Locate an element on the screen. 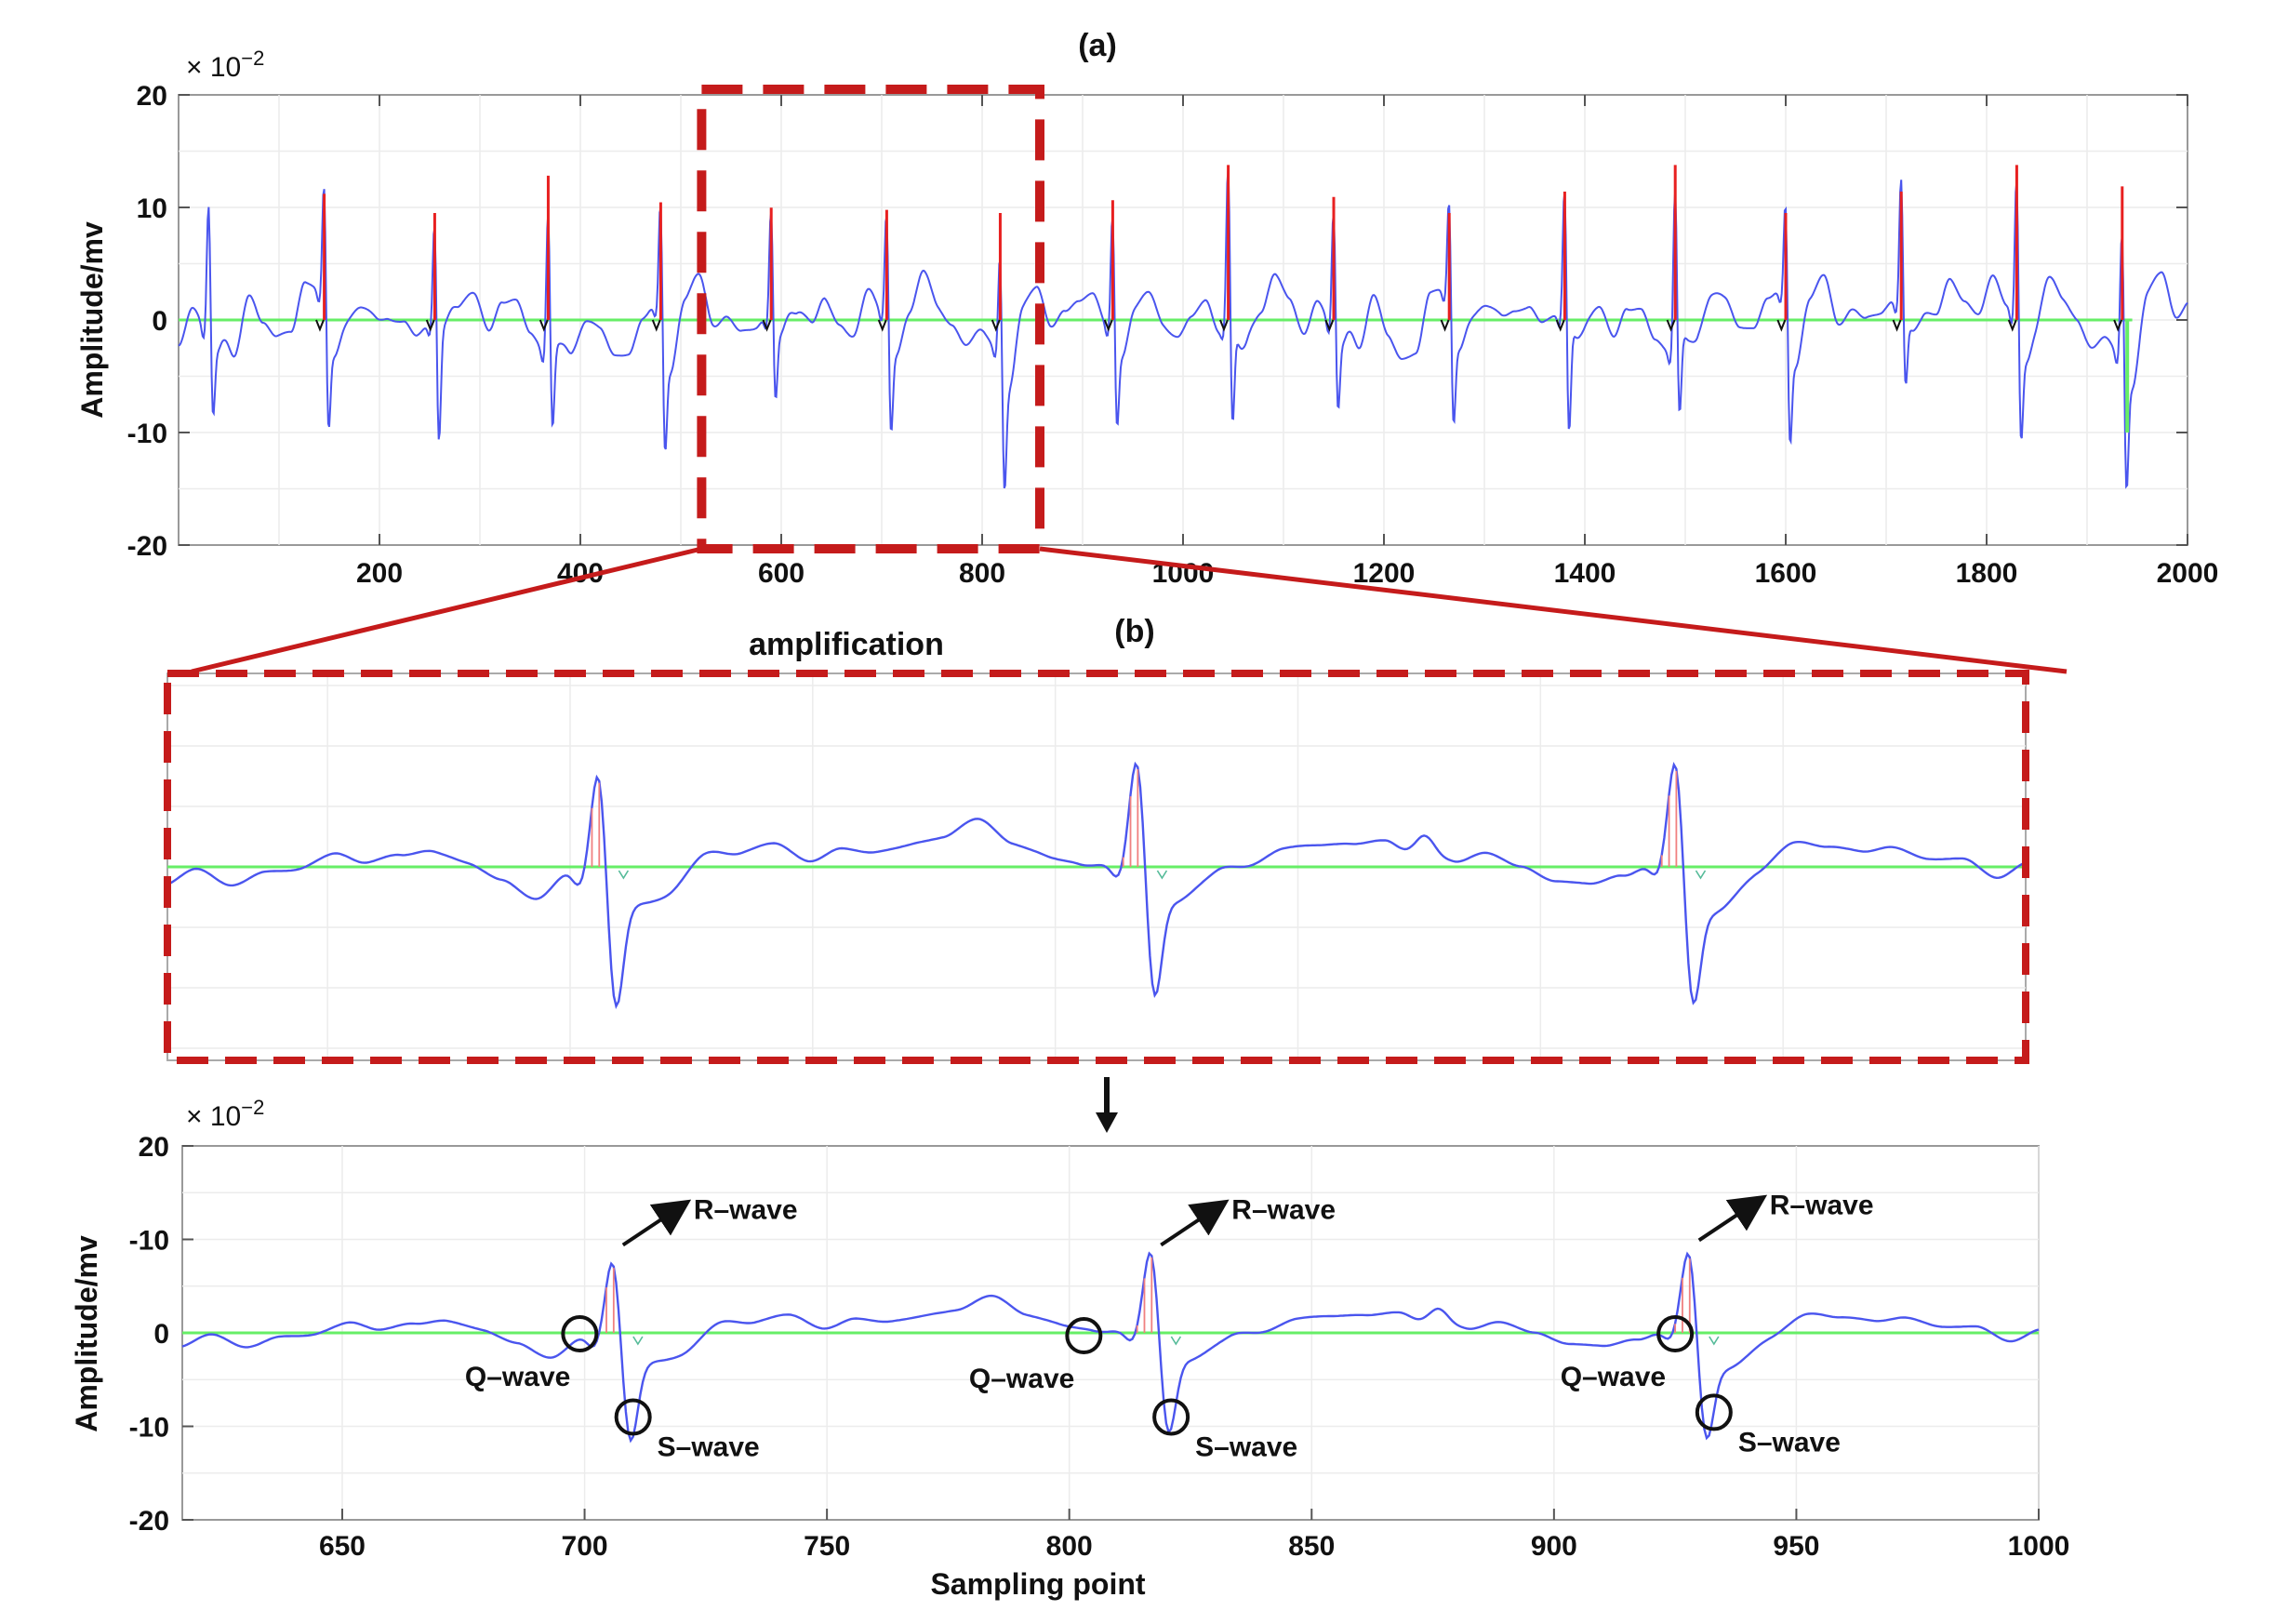 This screenshot has height=1624, width=2274. panel-a-title: (a) is located at coordinates (1097, 46).